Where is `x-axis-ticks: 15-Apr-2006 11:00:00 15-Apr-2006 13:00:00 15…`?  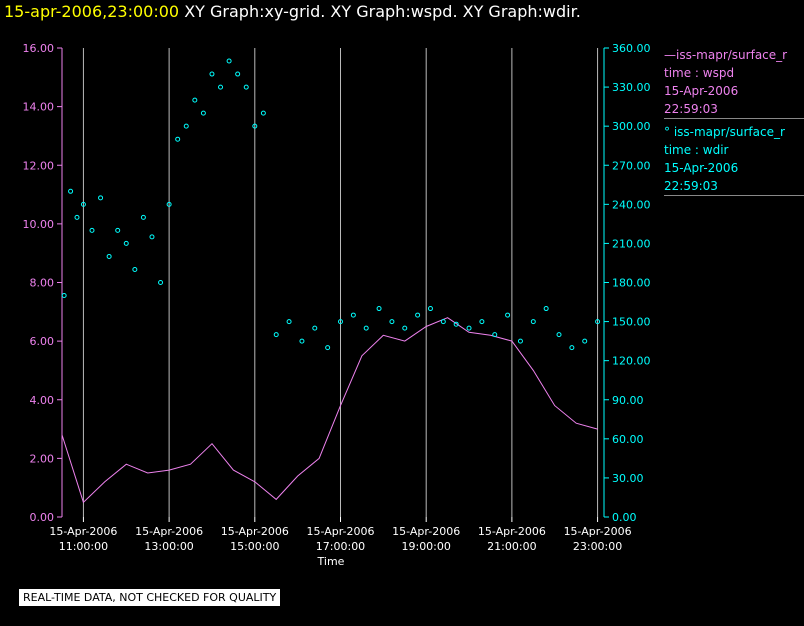 x-axis-ticks: 15-Apr-2006 11:00:00 15-Apr-2006 13:00:00 15… is located at coordinates (340, 535).